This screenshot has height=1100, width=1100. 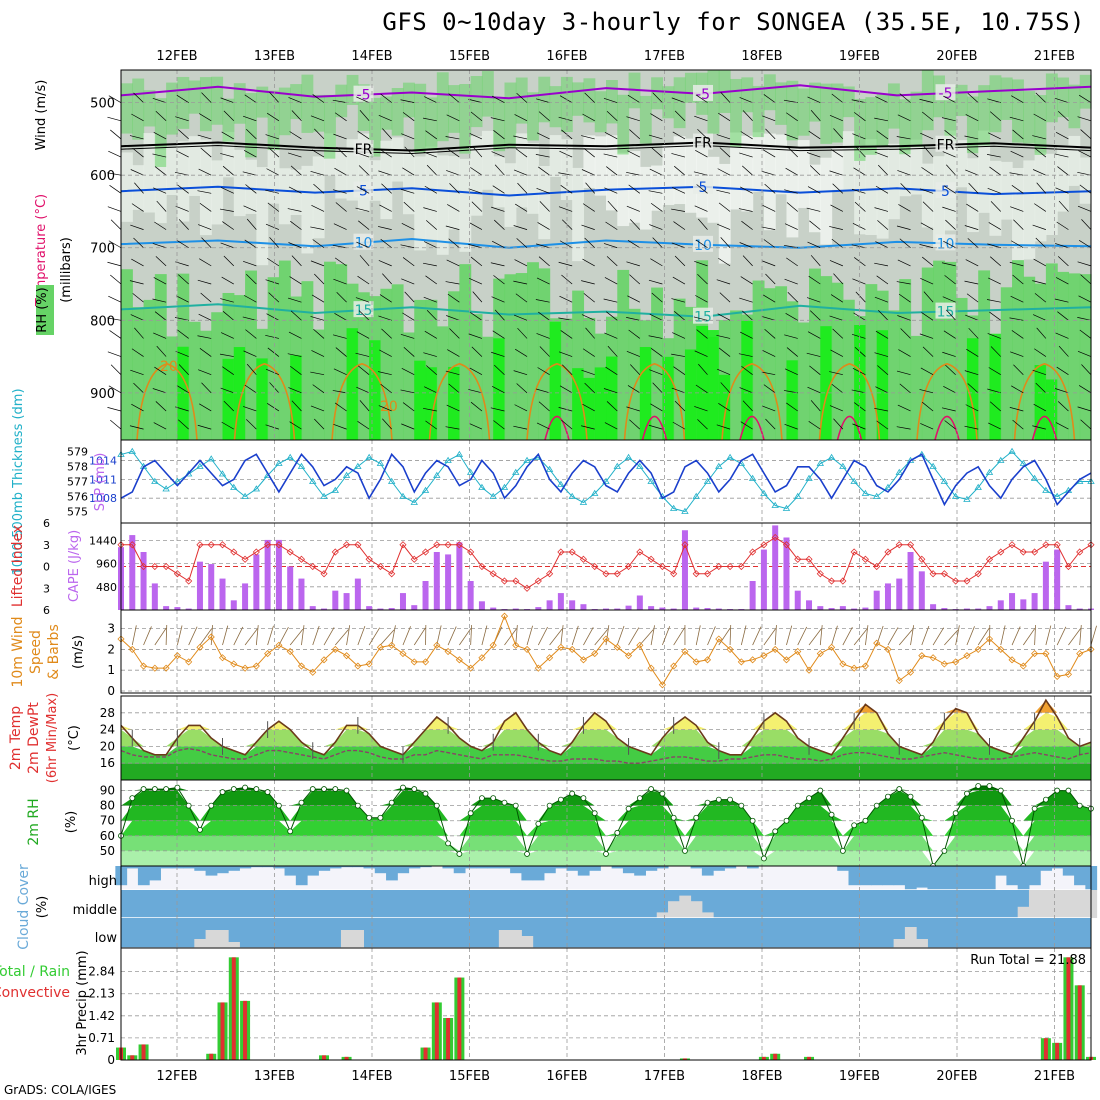 I want to click on date-tick-top: 17FEB, so click(x=664, y=56).